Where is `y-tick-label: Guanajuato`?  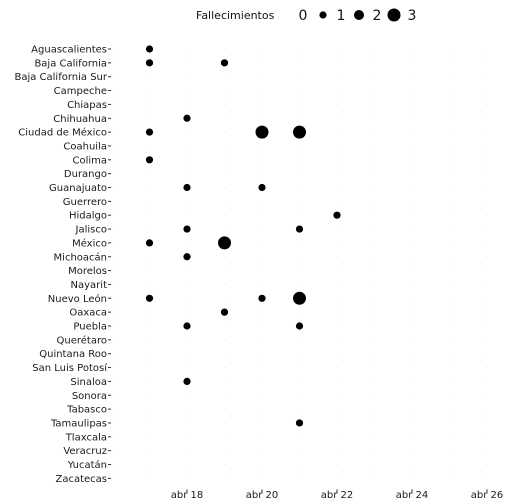 y-tick-label: Guanajuato is located at coordinates (78, 188).